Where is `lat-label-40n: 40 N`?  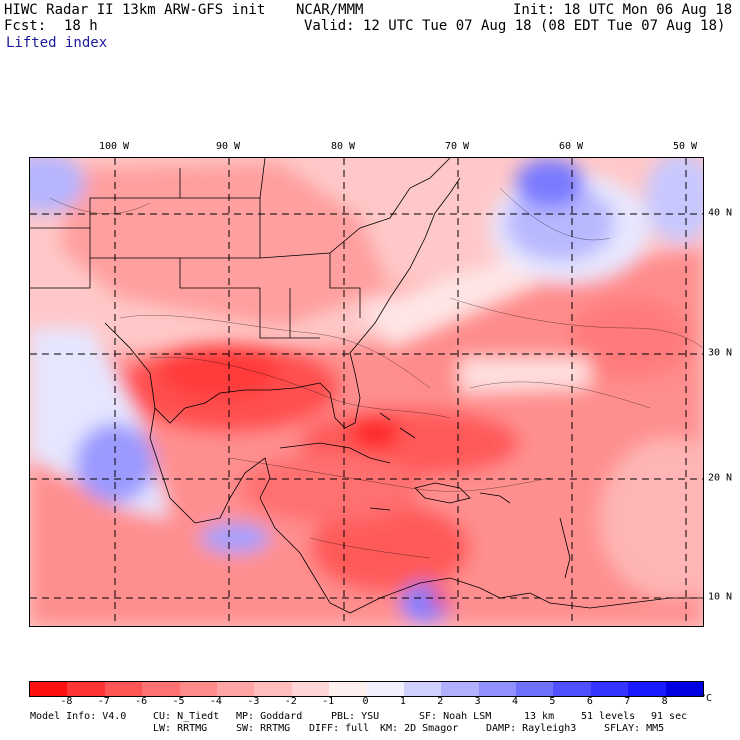 lat-label-40n: 40 N is located at coordinates (720, 213).